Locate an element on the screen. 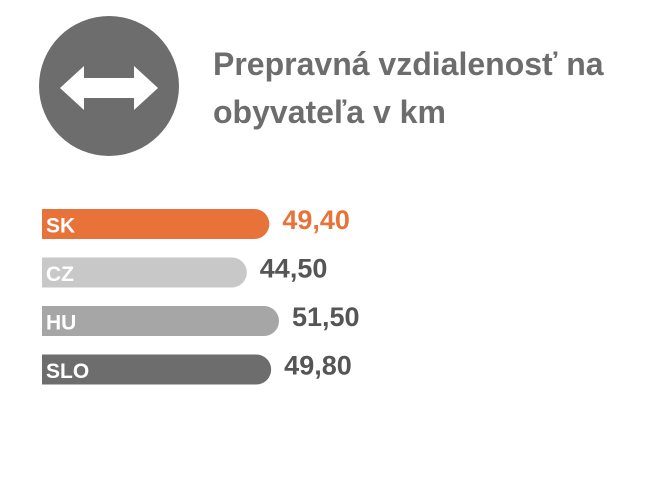 The image size is (671, 479). category-label: HU is located at coordinates (61, 323).